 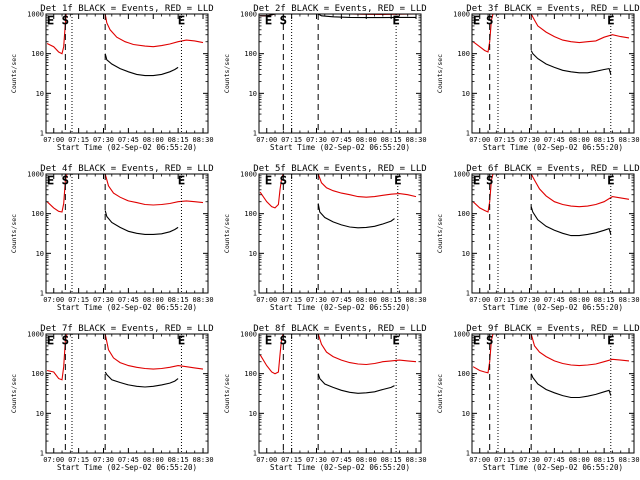 What do you see at coordinates (552, 169) in the screenshot?
I see `panel-title: Det 6f BLACK = Events, RED = LLD` at bounding box center [552, 169].